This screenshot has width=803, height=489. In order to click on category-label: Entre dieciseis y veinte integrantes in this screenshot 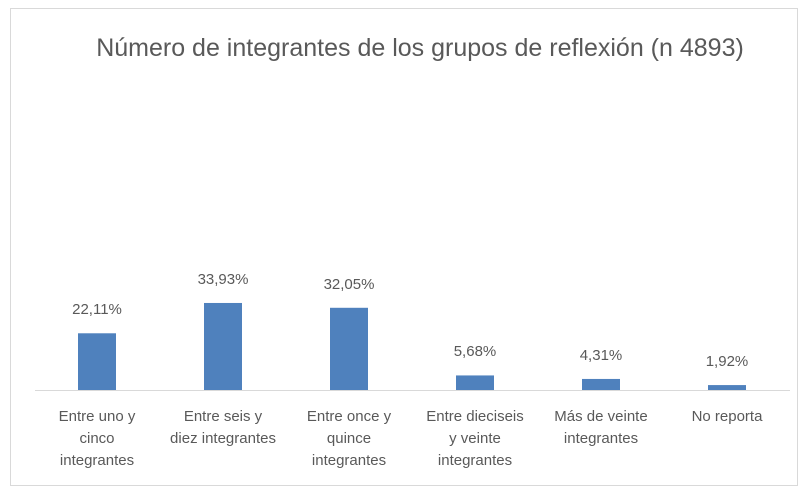, I will do `click(475, 438)`.